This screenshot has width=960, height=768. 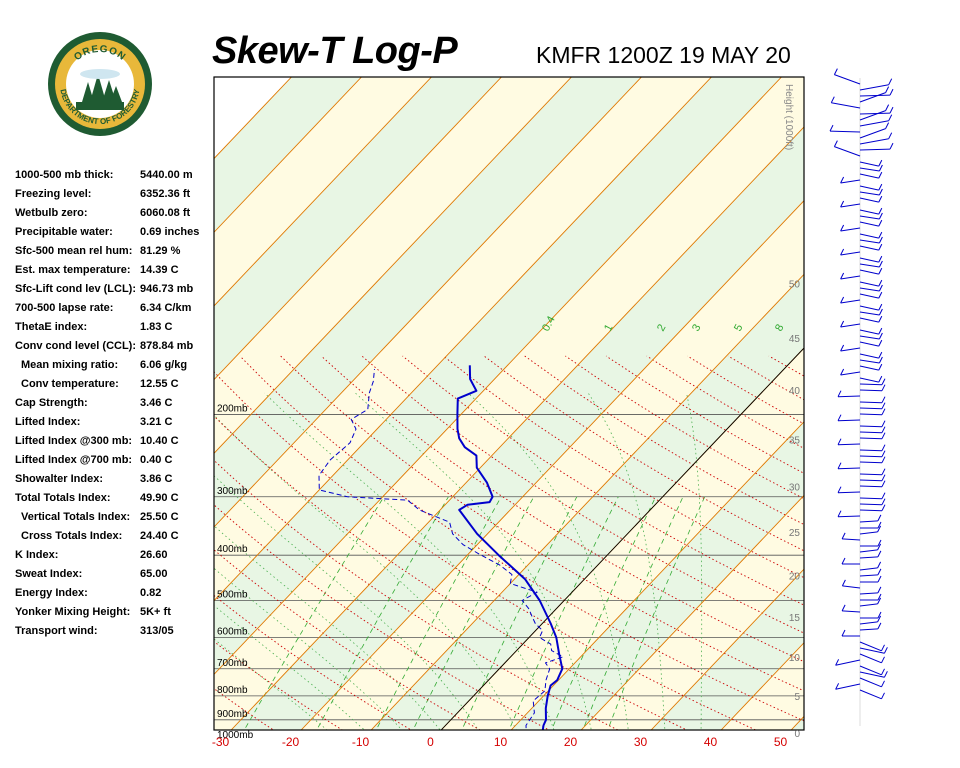 I want to click on index-value: 3.21 C, so click(x=156, y=422).